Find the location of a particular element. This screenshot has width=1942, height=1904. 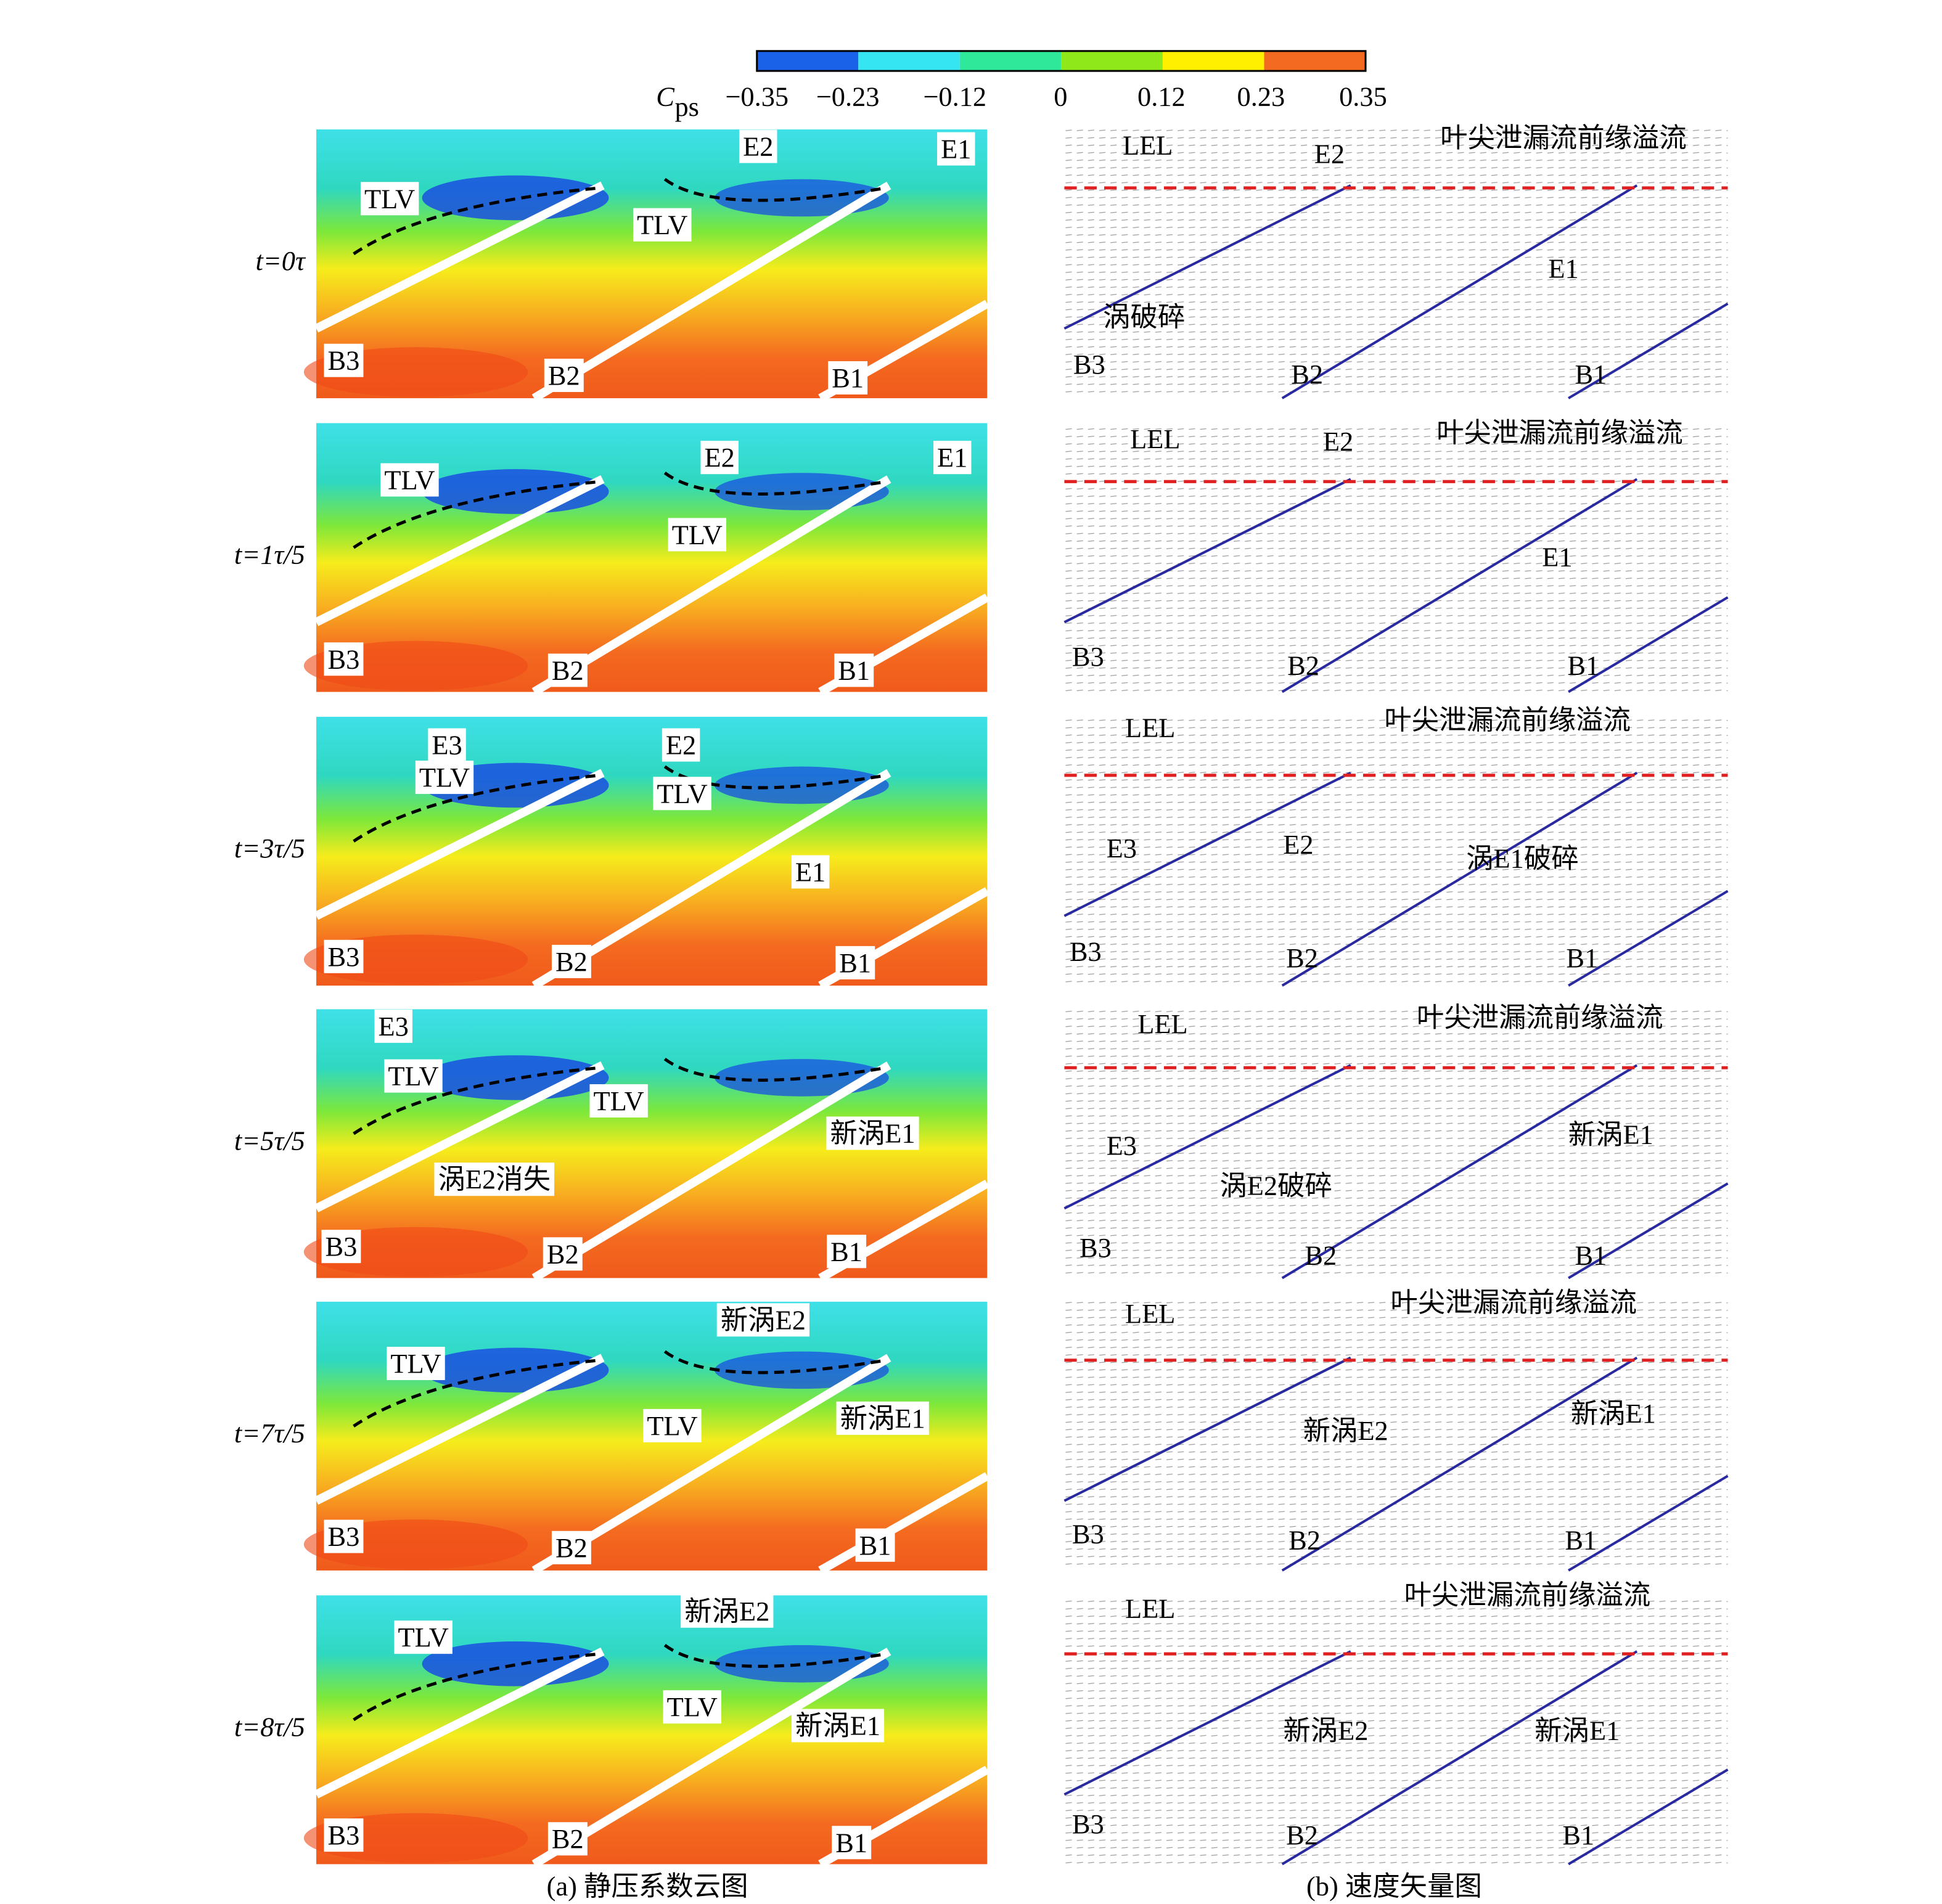

vector-label: 叶尖泄漏流前缘溢流 is located at coordinates (1564, 137).